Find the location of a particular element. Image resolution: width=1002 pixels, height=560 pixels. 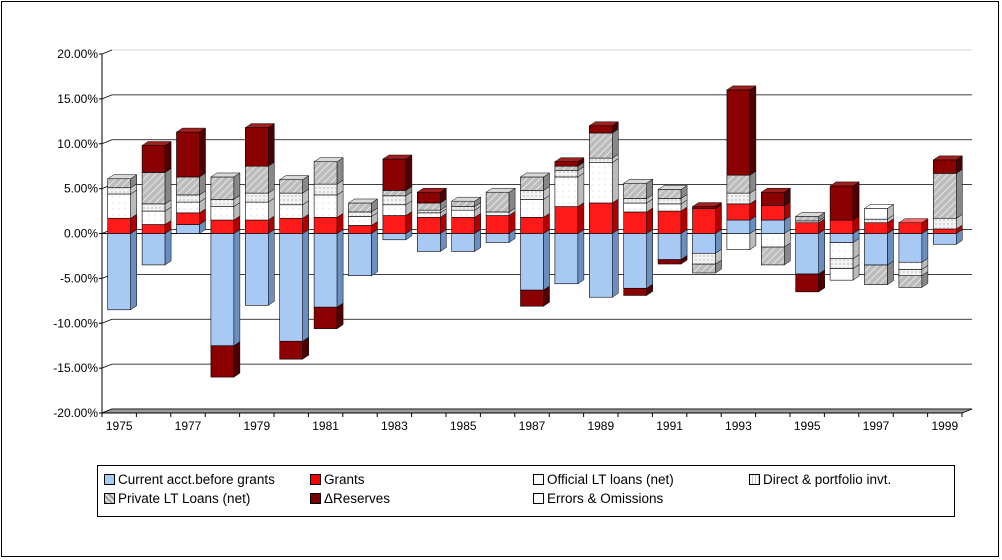

legend-item-delta-reserves: ΔReserves is located at coordinates (350, 499).